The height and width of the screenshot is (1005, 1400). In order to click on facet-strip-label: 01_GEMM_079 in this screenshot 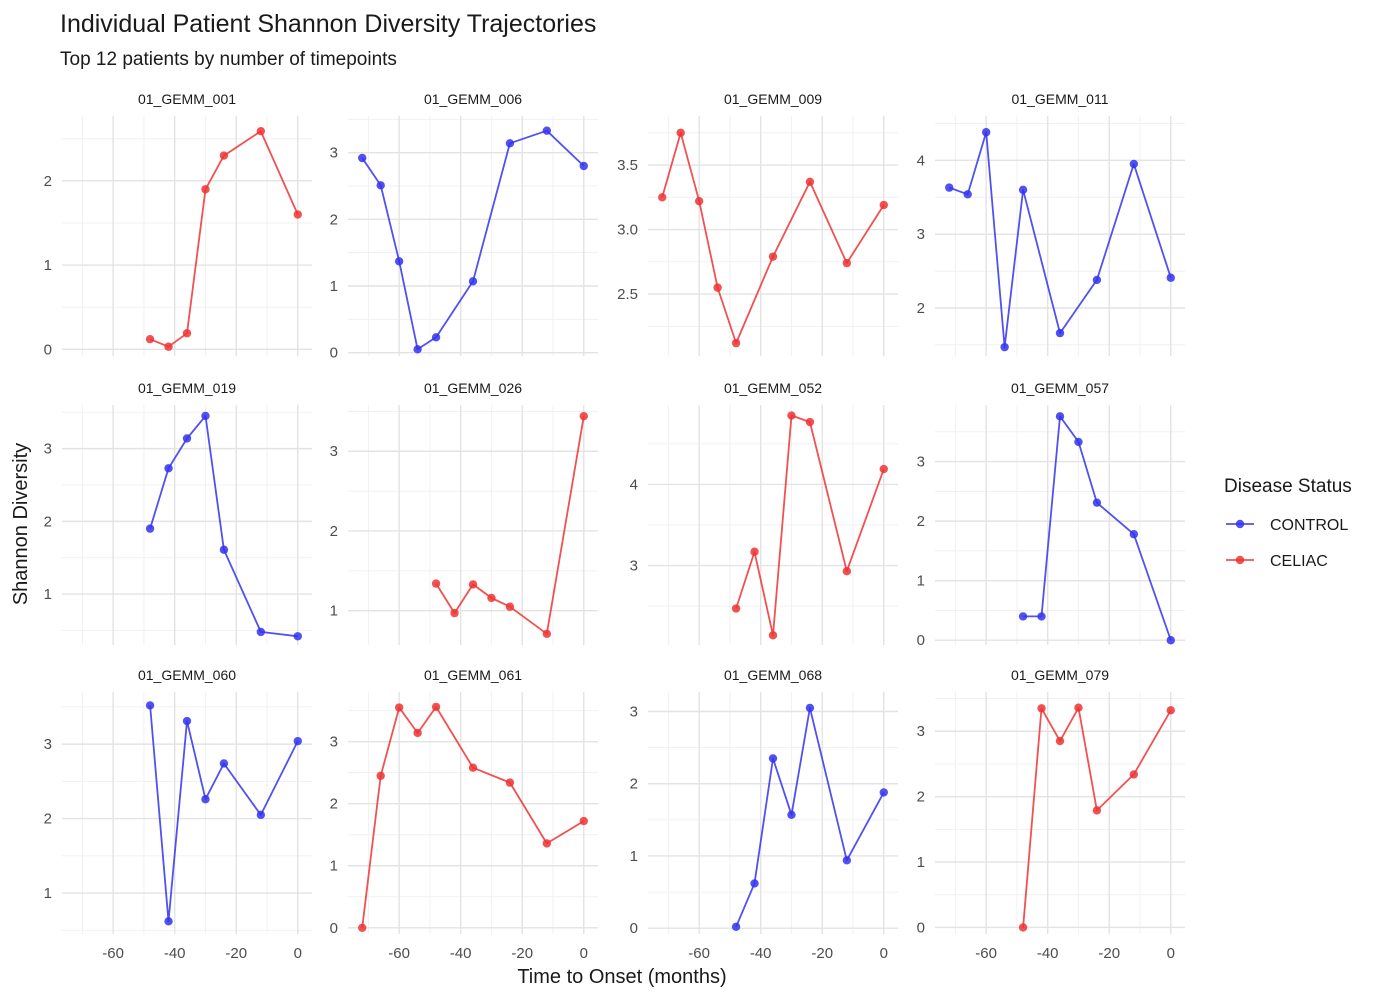, I will do `click(1060, 675)`.